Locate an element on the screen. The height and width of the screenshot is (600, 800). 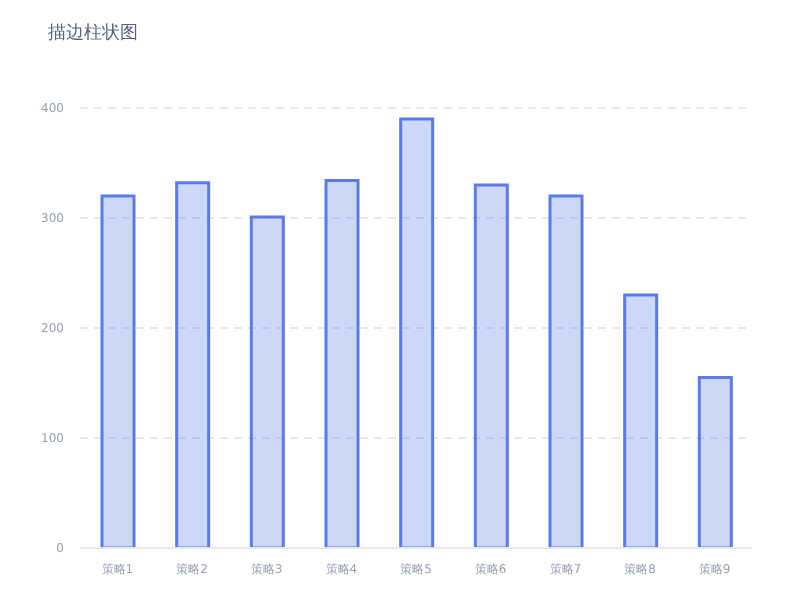
chart-title: 描边柱状图 is located at coordinates (93, 33).